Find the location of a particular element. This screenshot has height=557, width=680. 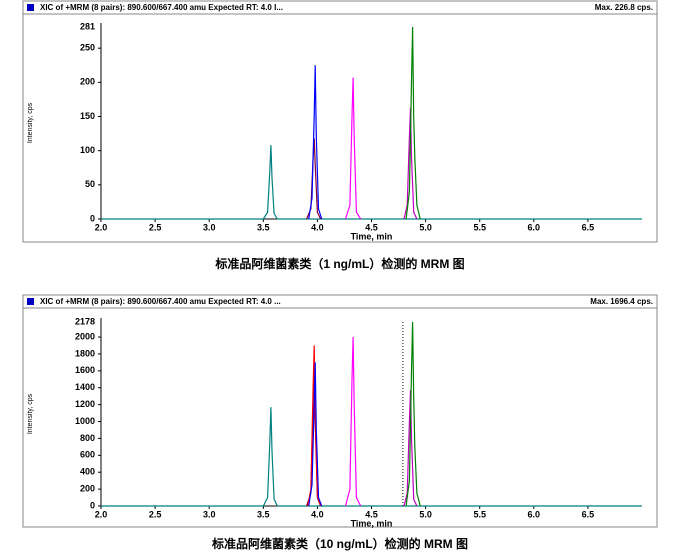

max-label: Max. 226.8 cps. is located at coordinates (624, 7).